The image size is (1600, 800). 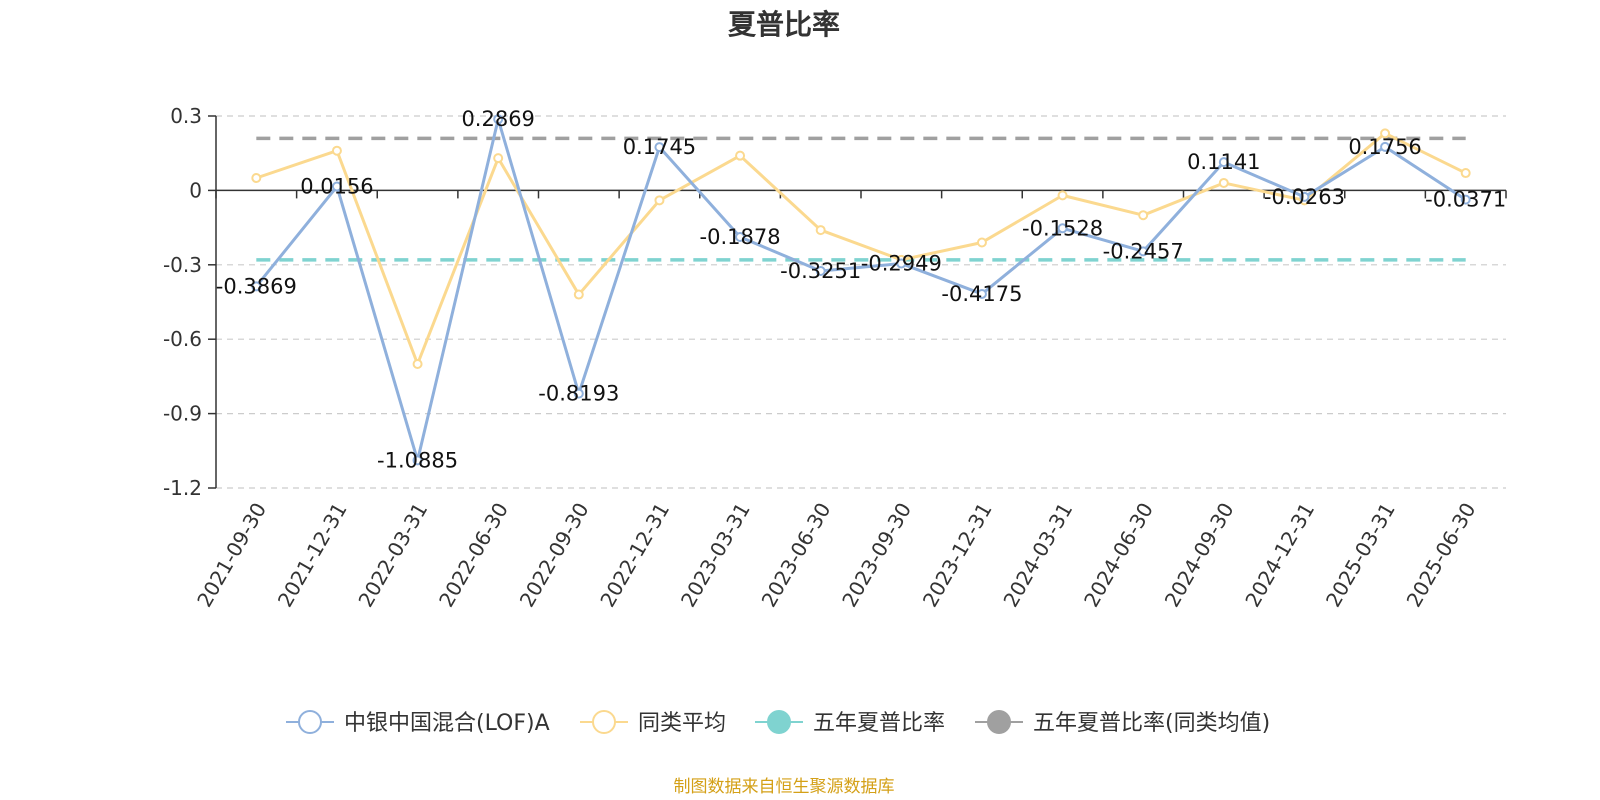 What do you see at coordinates (1037, 555) in the screenshot?
I see `x-tick-label: 2024-03-31` at bounding box center [1037, 555].